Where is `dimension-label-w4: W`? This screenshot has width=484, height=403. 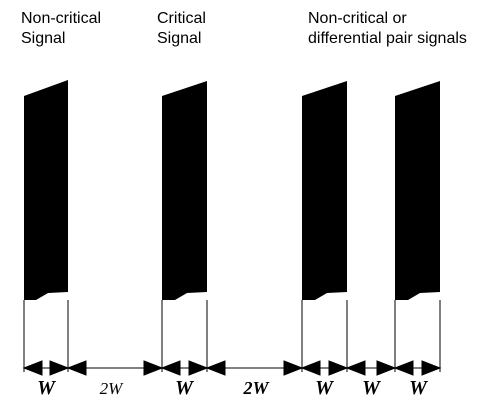
dimension-label-w4: W is located at coordinates (418, 388).